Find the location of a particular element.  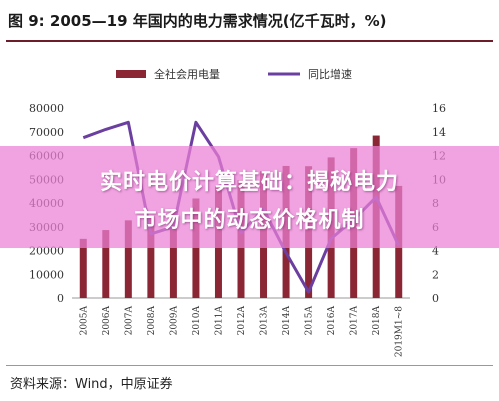

overlay-headline-line2: 市场中的动态价格机制 is located at coordinates (249, 220).